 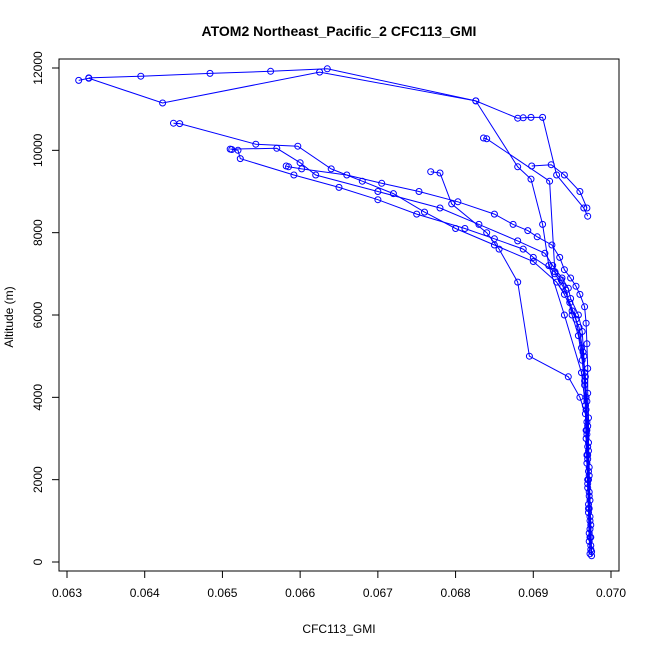 I want to click on series-line, so click(x=510, y=356).